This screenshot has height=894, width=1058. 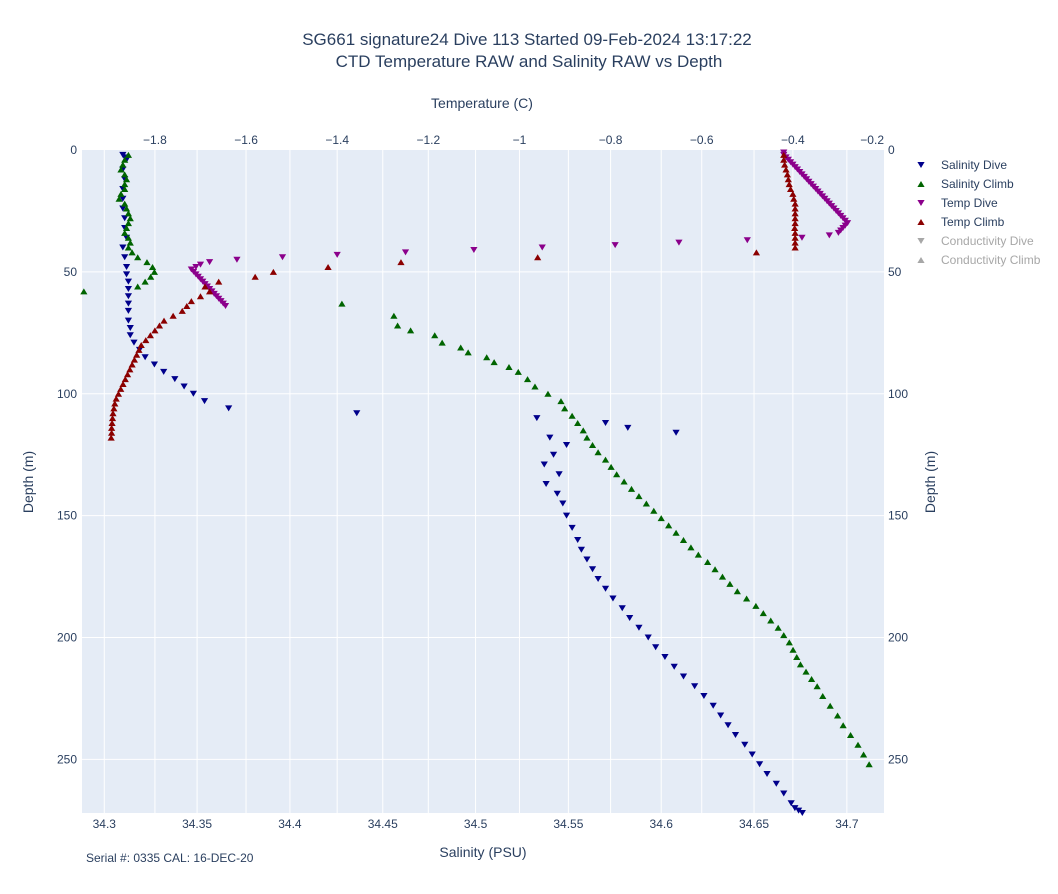 I want to click on salinity-tick-label: 34.4, so click(x=290, y=824).